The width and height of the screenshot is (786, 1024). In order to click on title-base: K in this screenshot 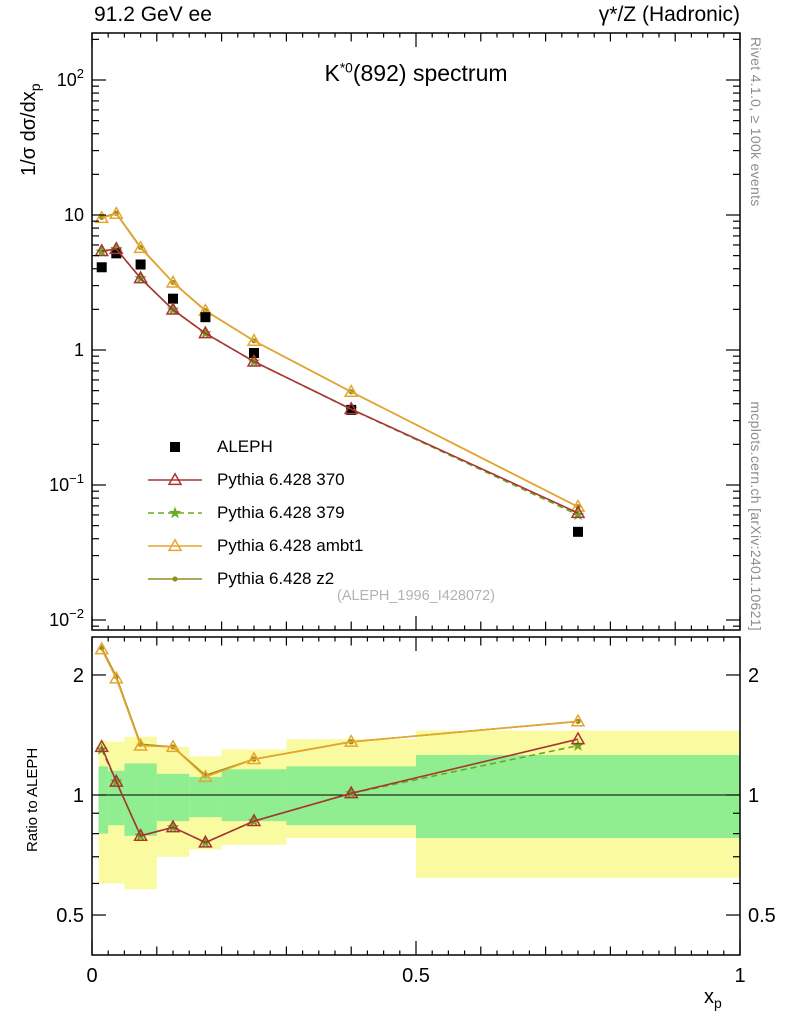, I will do `click(332, 73)`.